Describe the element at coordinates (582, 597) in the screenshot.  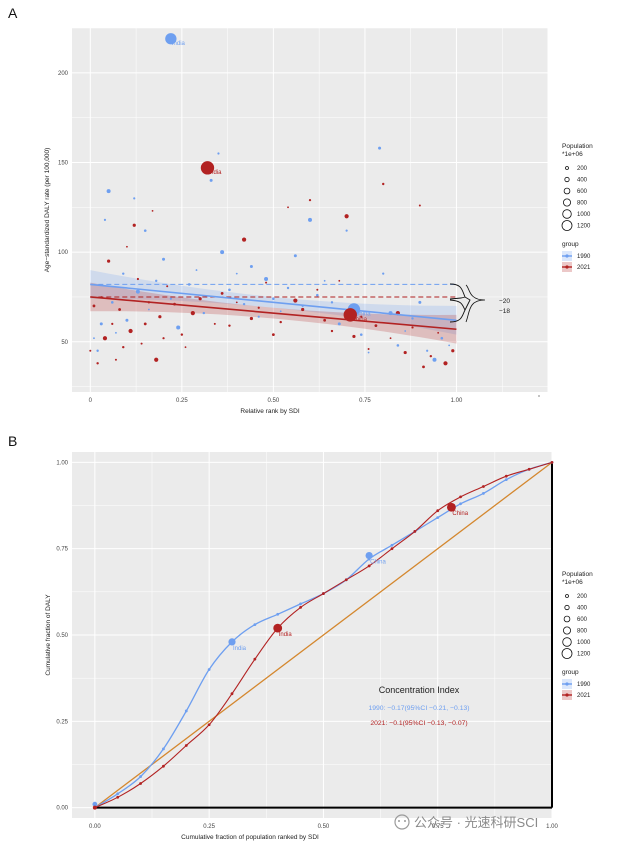
I see `legend-size-label: 200` at that location.